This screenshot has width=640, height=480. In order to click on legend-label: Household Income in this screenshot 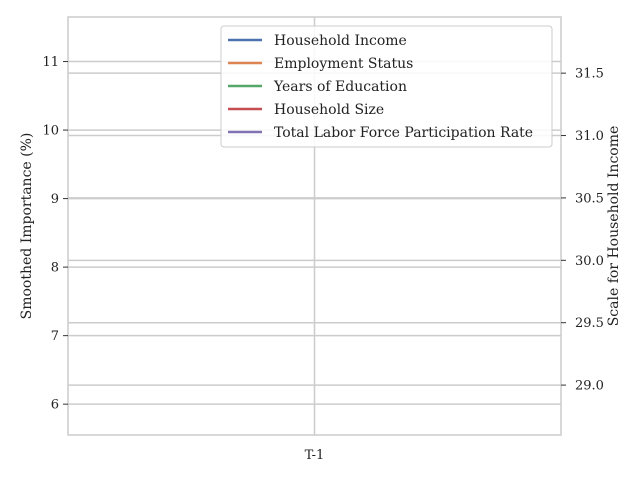, I will do `click(340, 41)`.